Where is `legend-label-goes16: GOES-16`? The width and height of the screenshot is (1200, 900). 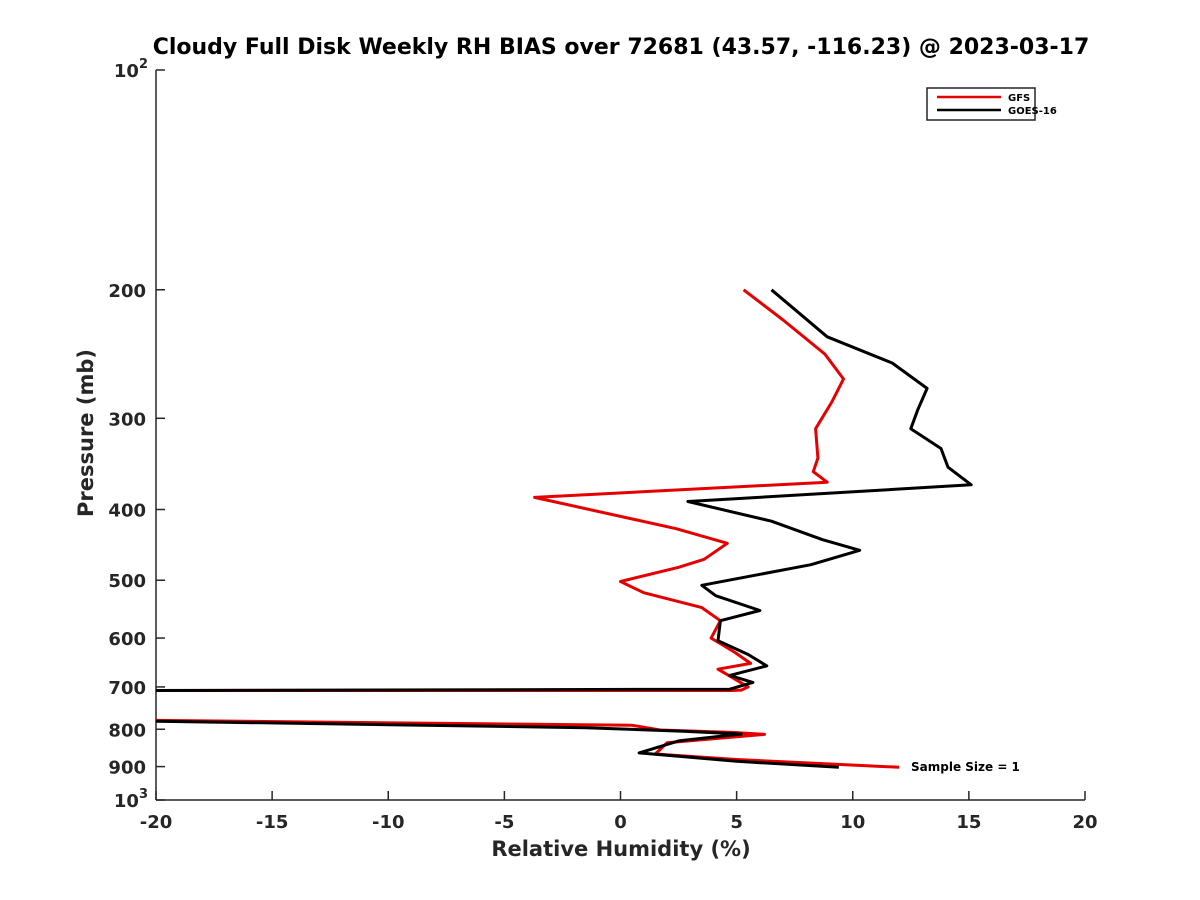 legend-label-goes16: GOES-16 is located at coordinates (1032, 111).